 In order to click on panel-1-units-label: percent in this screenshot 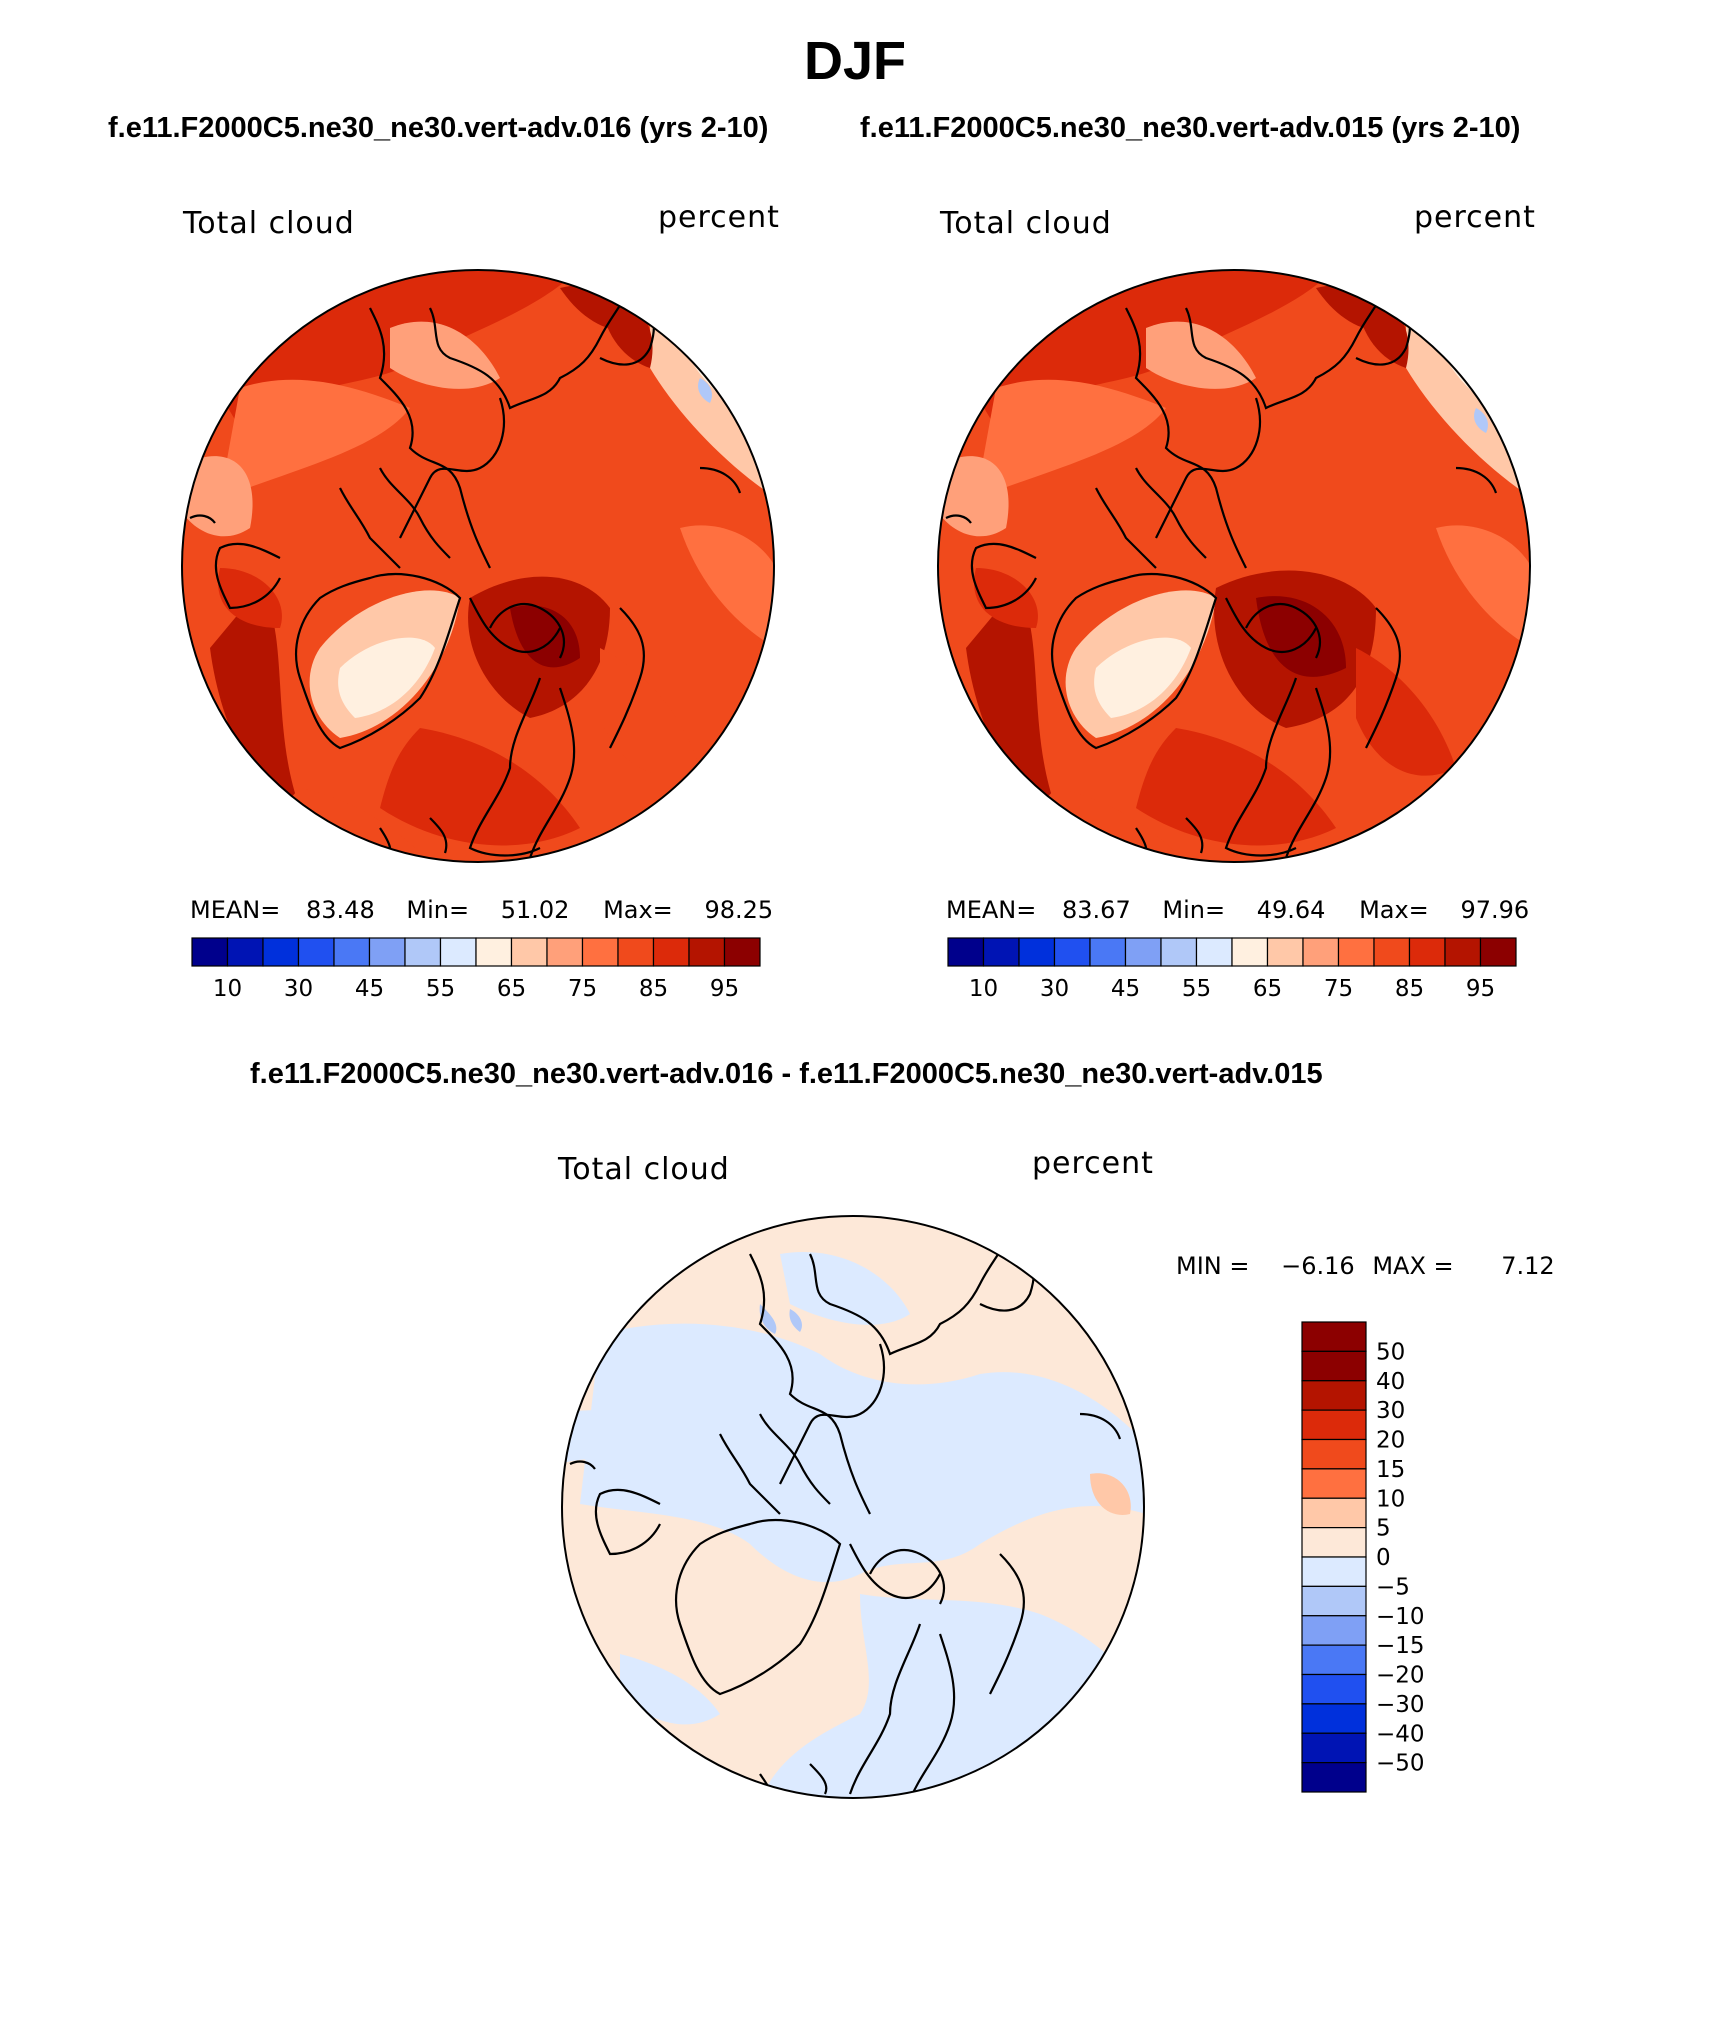, I will do `click(719, 217)`.